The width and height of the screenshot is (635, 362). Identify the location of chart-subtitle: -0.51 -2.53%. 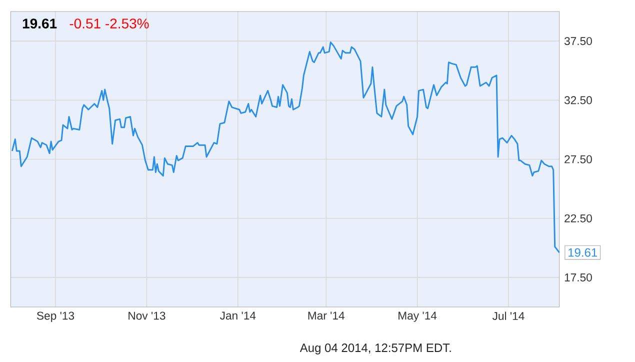
(109, 23).